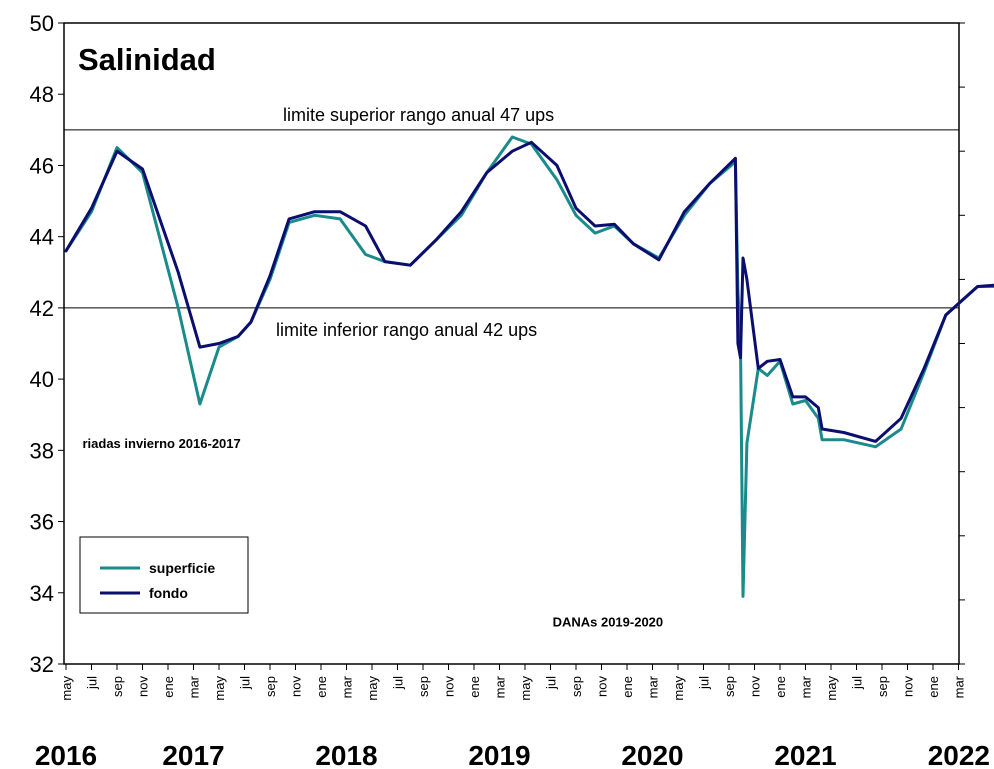  What do you see at coordinates (42, 593) in the screenshot?
I see `y-tick-label: 34` at bounding box center [42, 593].